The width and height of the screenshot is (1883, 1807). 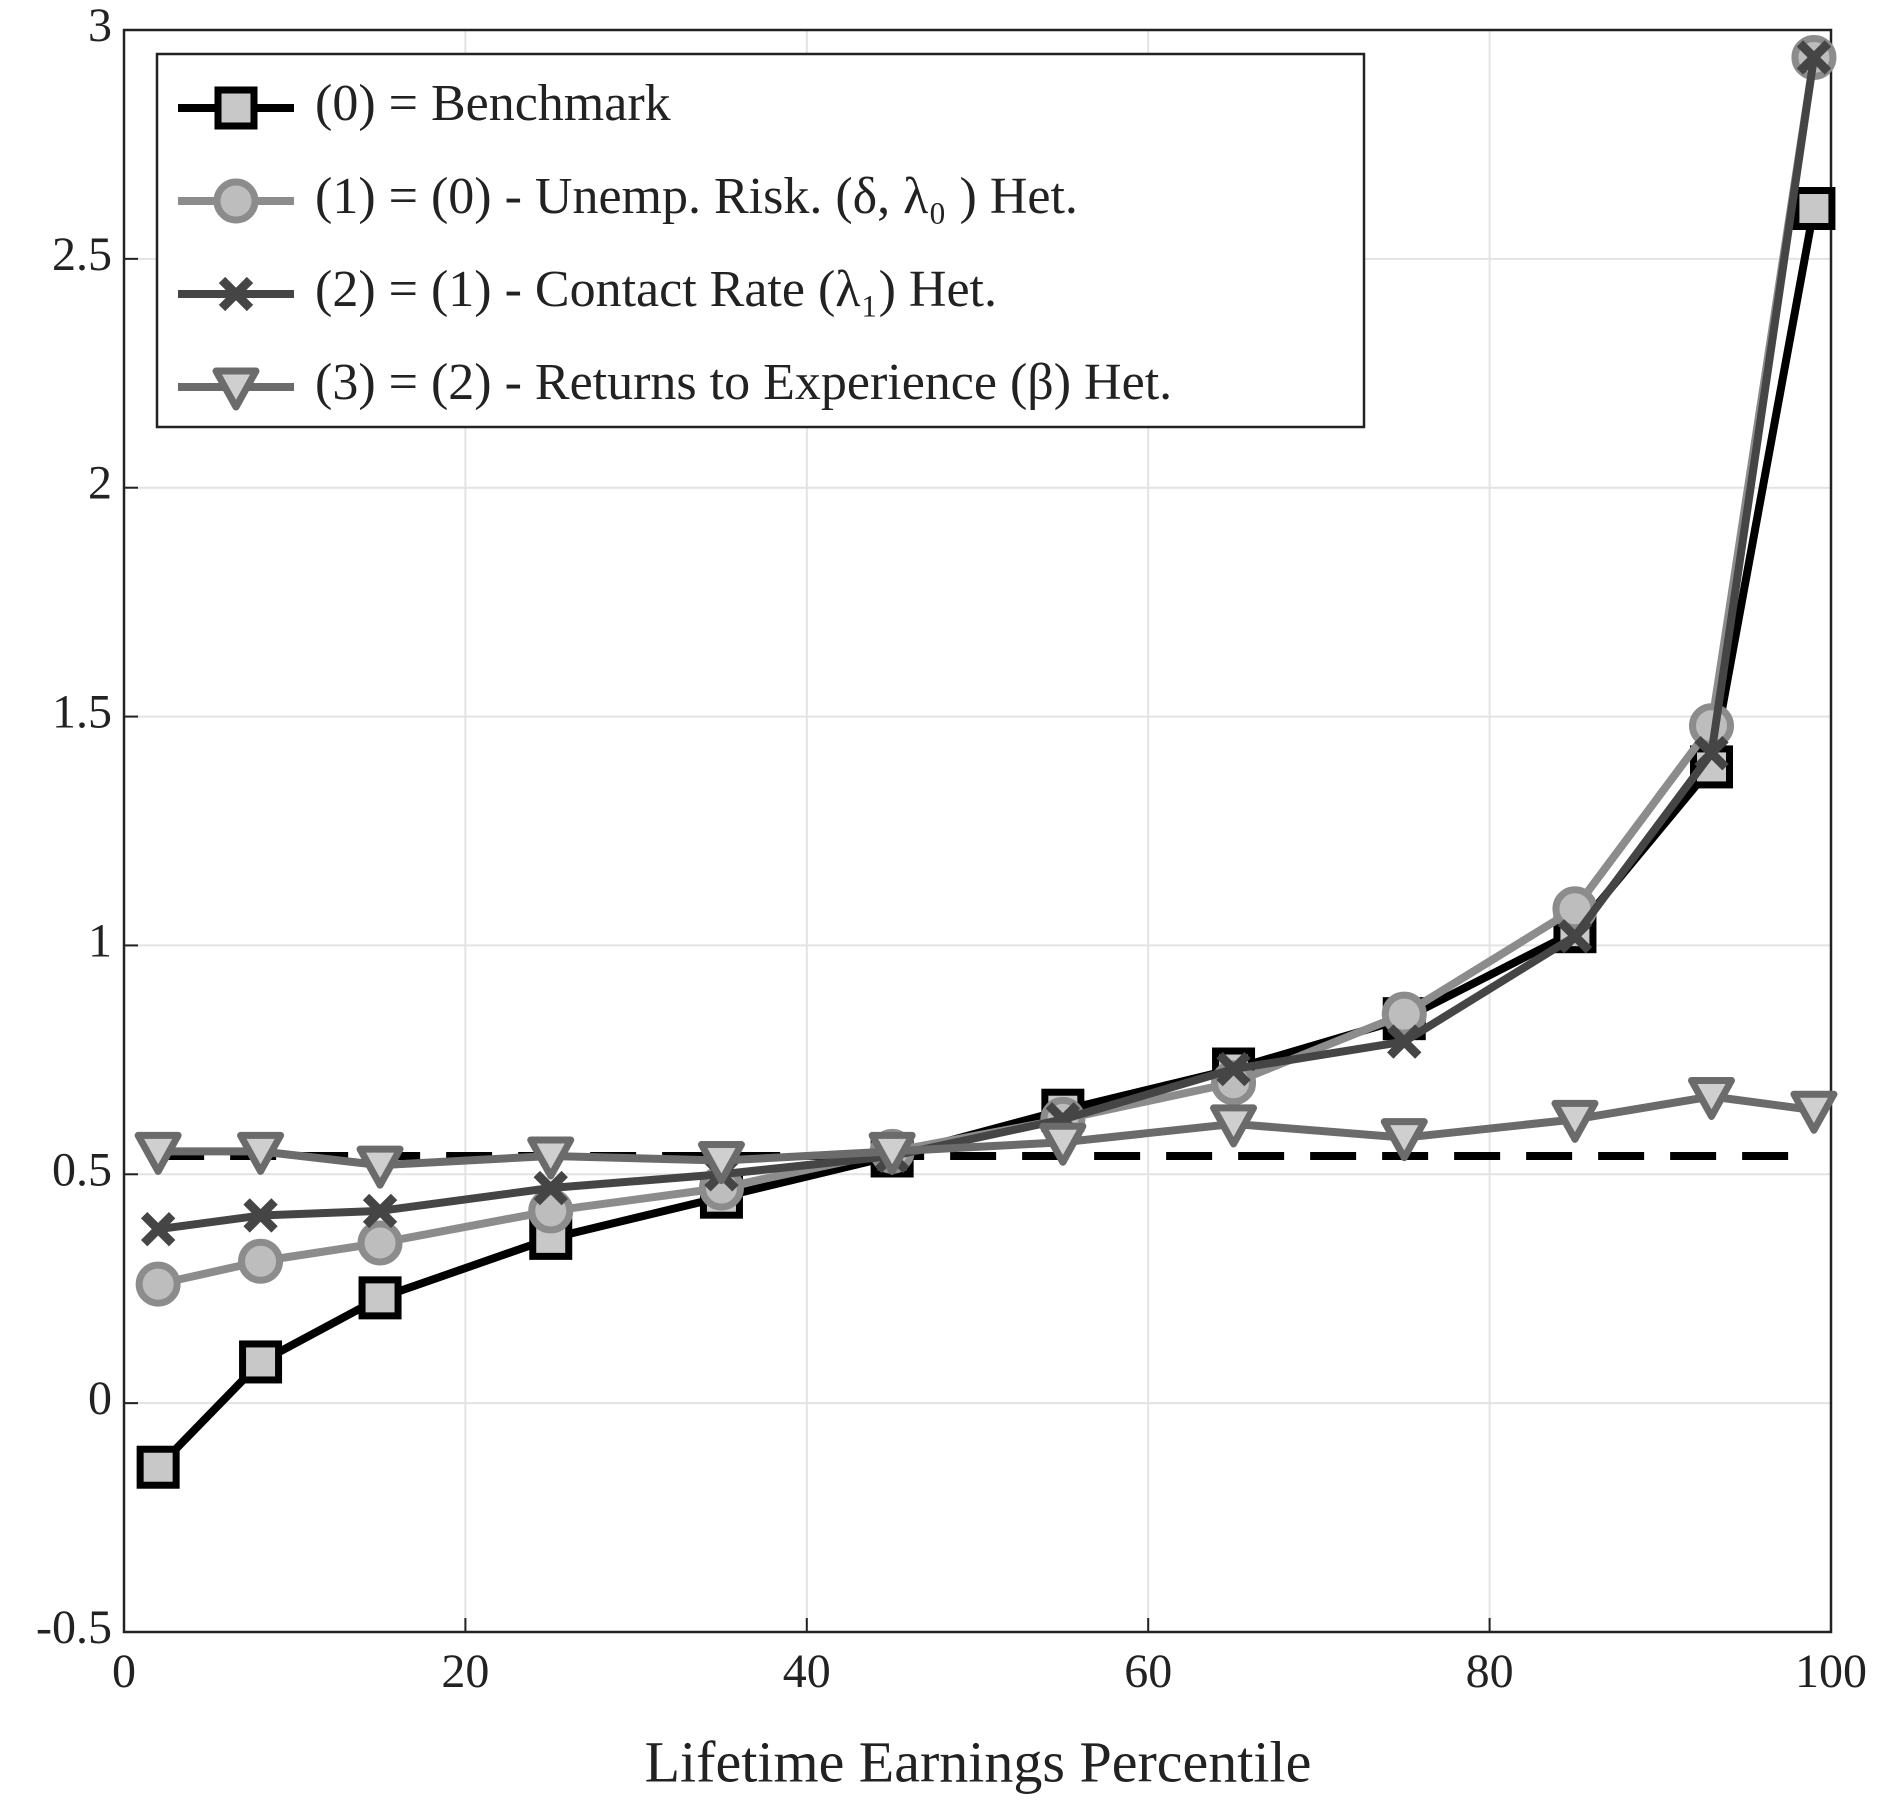 What do you see at coordinates (1148, 1671) in the screenshot?
I see `x-tick-label: 60` at bounding box center [1148, 1671].